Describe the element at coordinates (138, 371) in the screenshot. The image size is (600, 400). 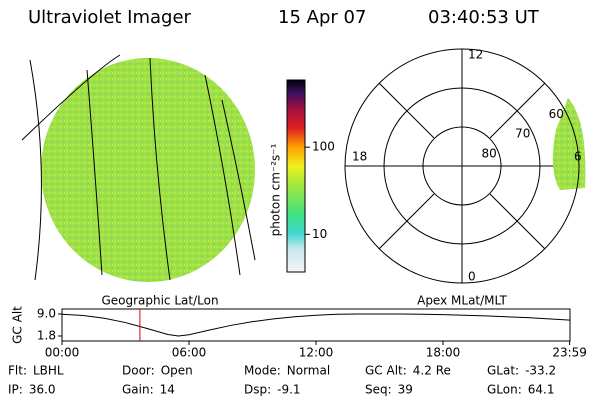
I see `footer-label: Door:` at that location.